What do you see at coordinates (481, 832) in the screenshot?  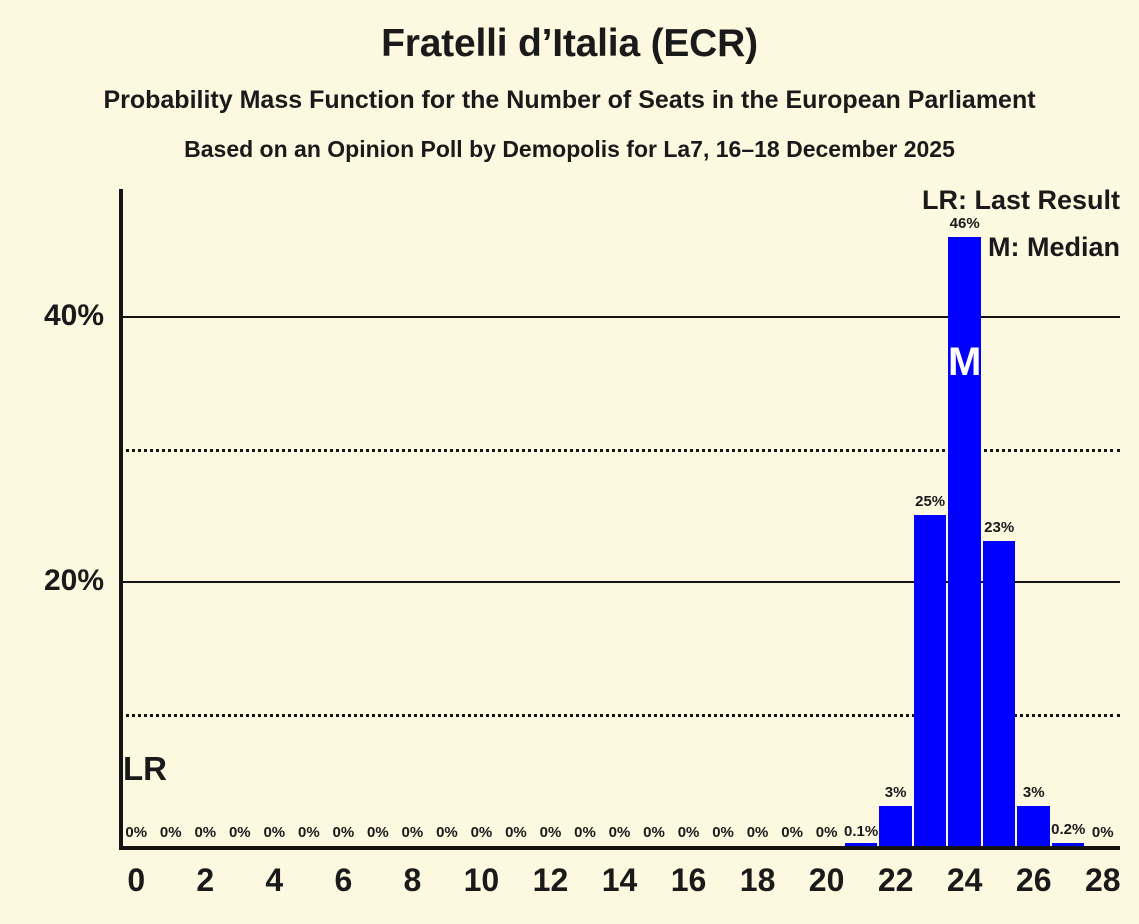 I see `bar-value-label-10: 0%` at bounding box center [481, 832].